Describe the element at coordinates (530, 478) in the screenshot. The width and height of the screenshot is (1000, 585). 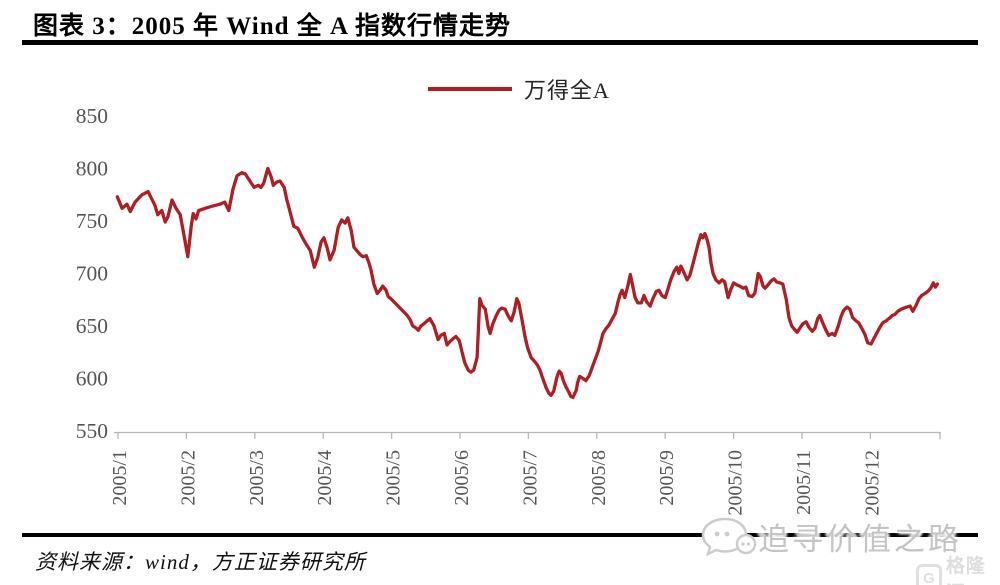
I see `x-tick-label: 2005/7` at that location.